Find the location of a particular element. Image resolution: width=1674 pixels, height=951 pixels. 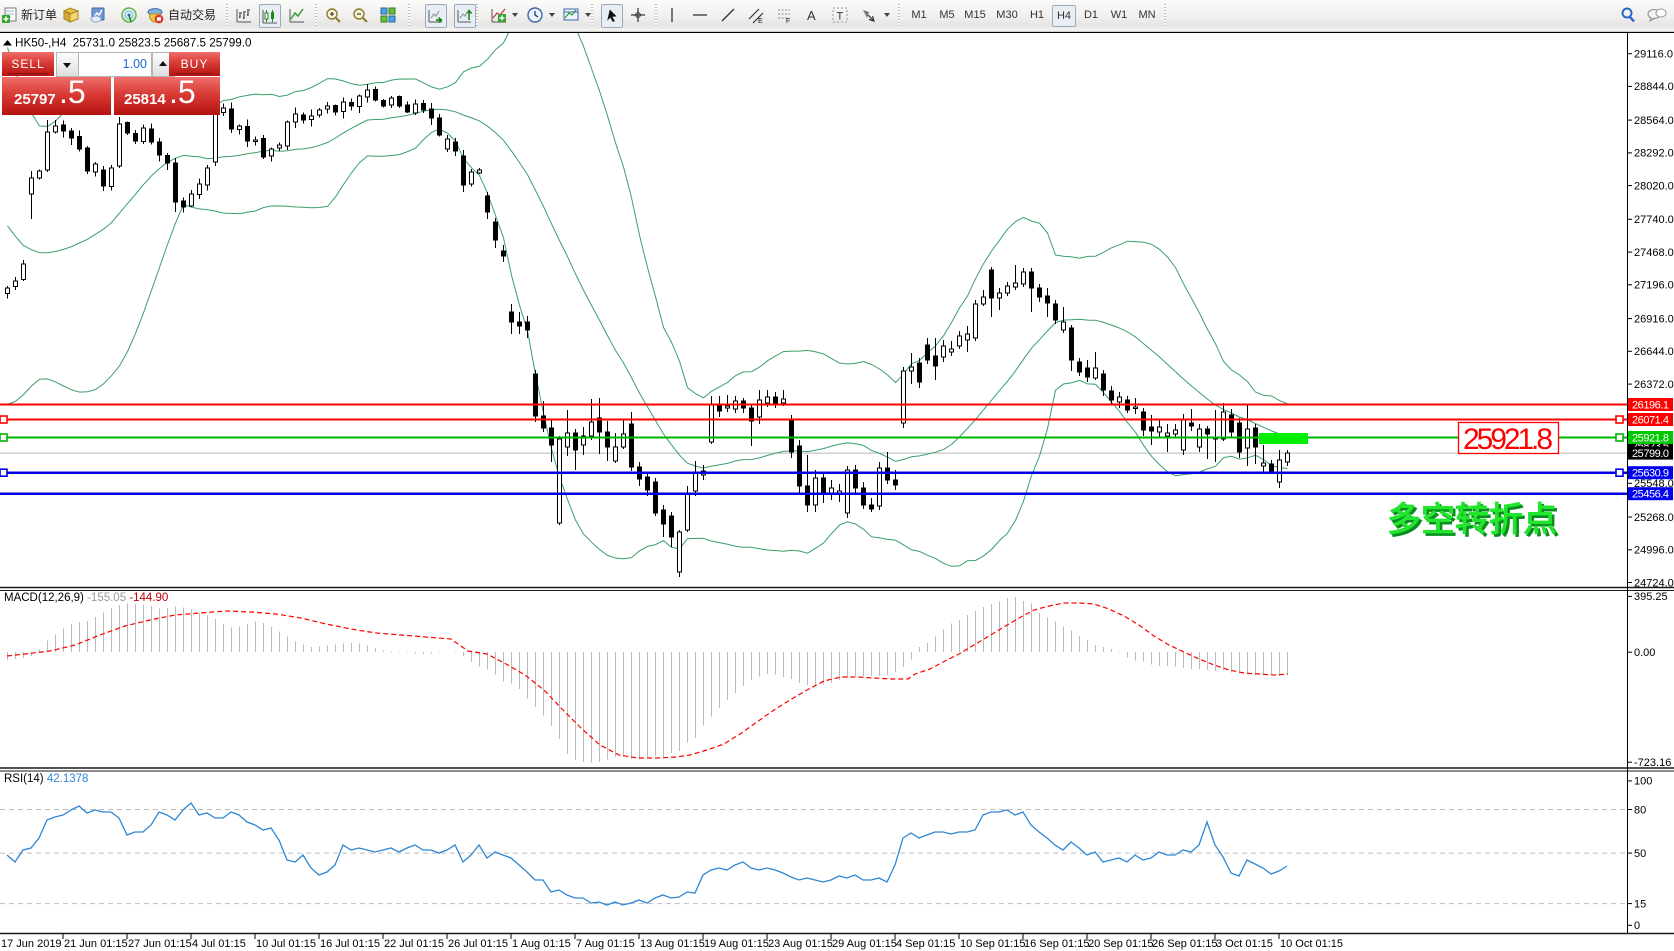

svg-text: 10 Sep 01:15 is located at coordinates (992, 944).